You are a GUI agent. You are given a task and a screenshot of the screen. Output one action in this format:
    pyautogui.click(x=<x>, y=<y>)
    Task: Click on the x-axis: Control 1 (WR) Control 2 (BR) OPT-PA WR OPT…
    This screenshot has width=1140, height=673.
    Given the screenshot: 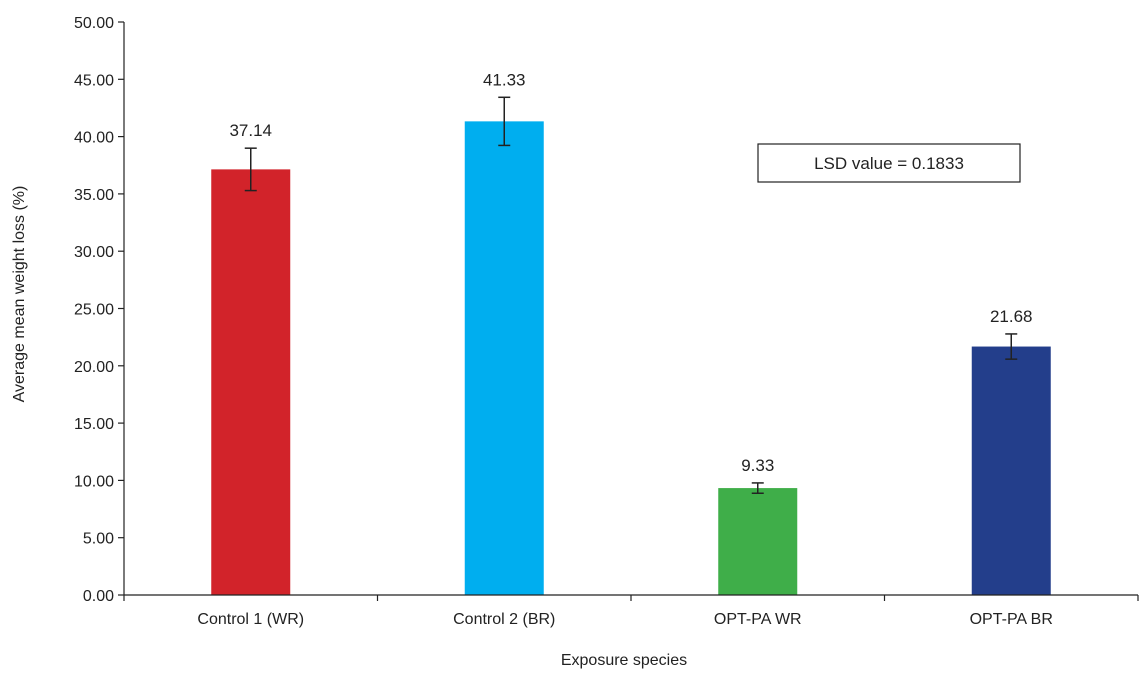 What is the action you would take?
    pyautogui.click(x=631, y=611)
    